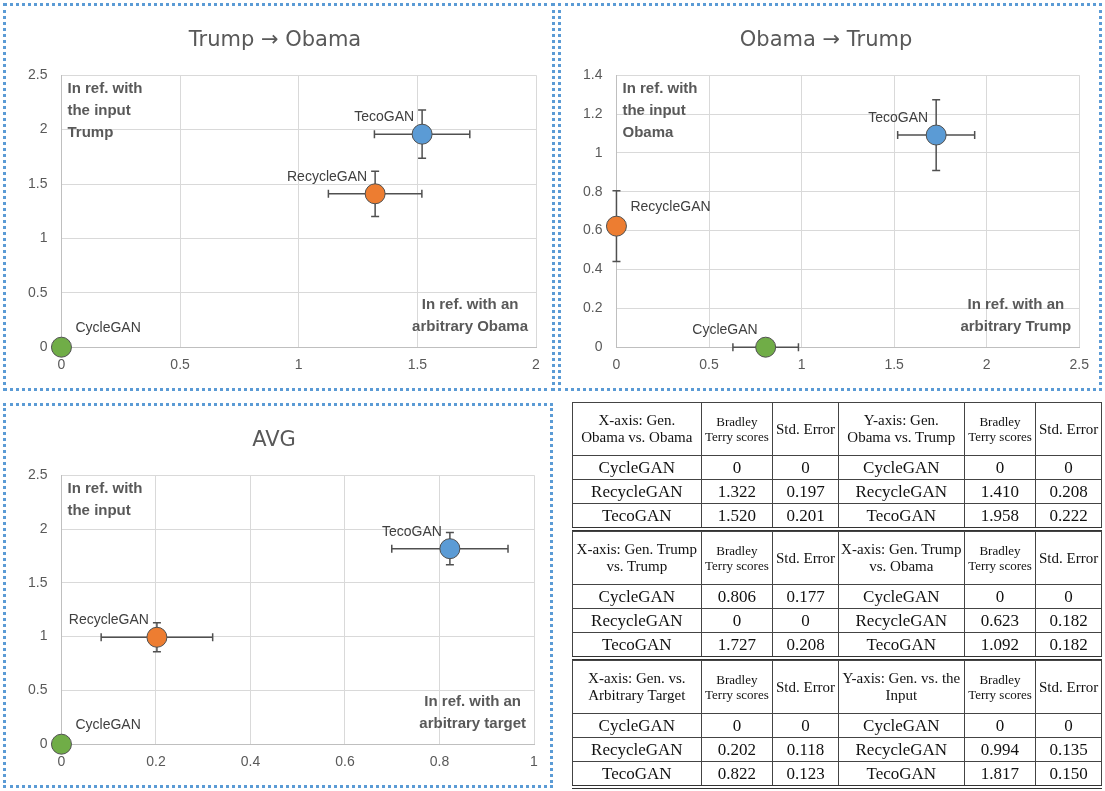 This screenshot has height=791, width=1105. What do you see at coordinates (637, 429) in the screenshot?
I see `text: X-axis: Gen. Obama vs. Obama` at bounding box center [637, 429].